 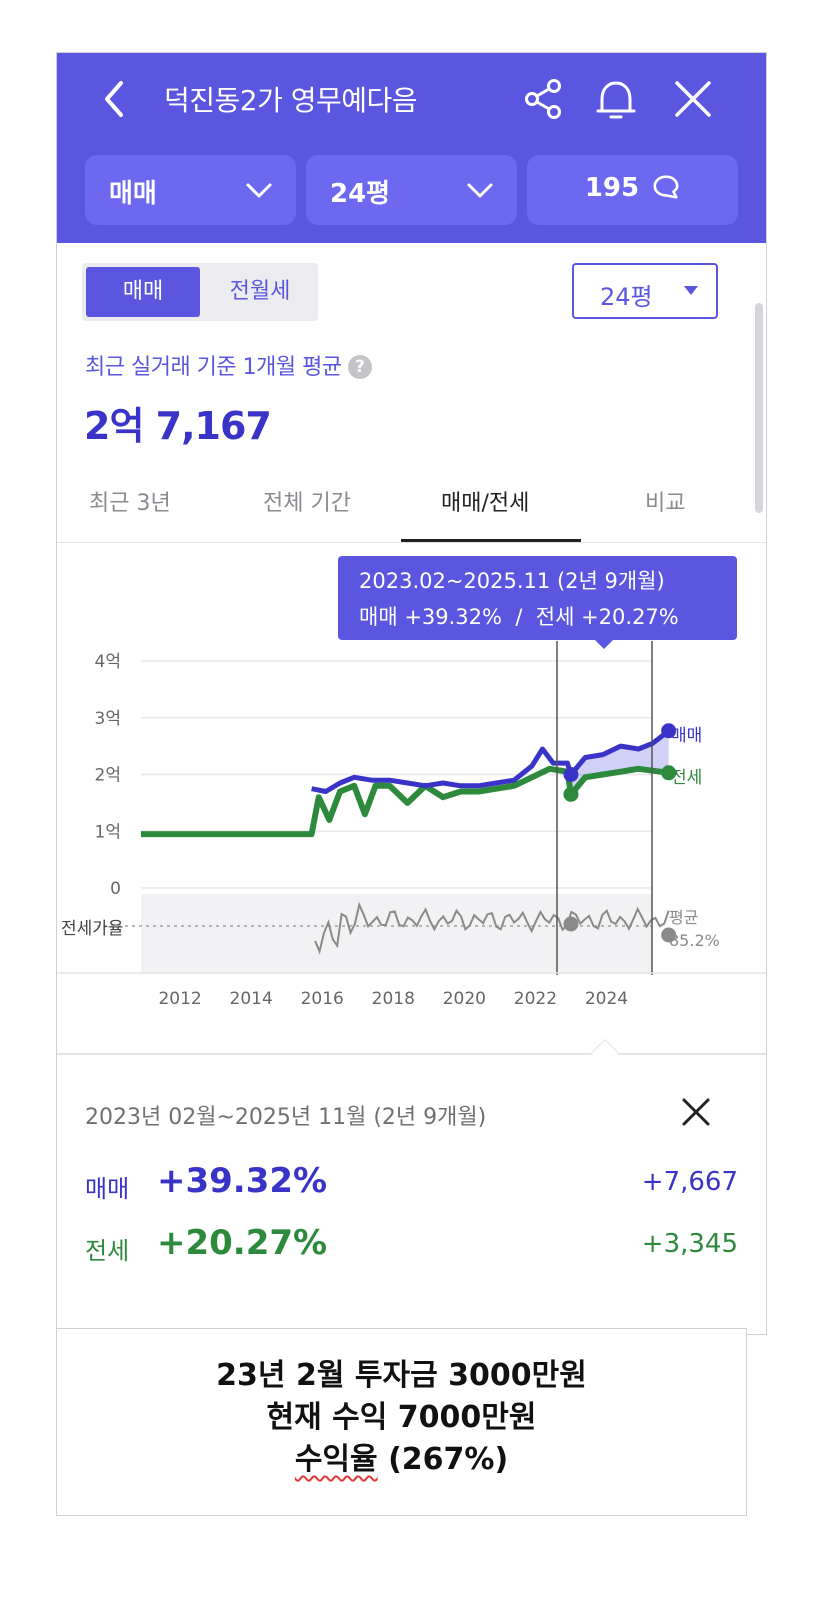 I want to click on scrollbar, so click(x=759, y=408).